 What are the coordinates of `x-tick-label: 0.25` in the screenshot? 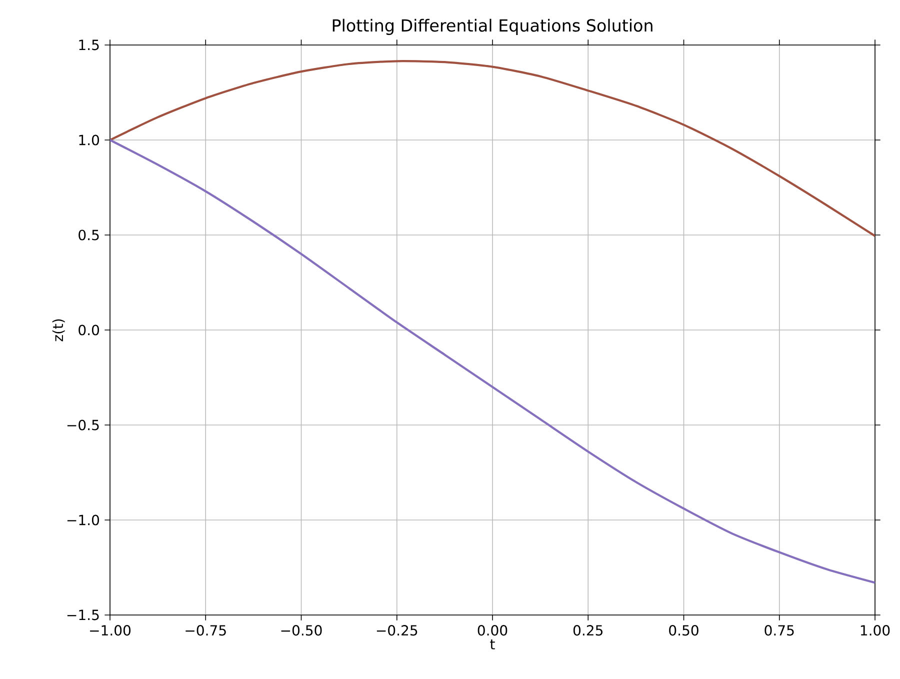 It's located at (587, 630).